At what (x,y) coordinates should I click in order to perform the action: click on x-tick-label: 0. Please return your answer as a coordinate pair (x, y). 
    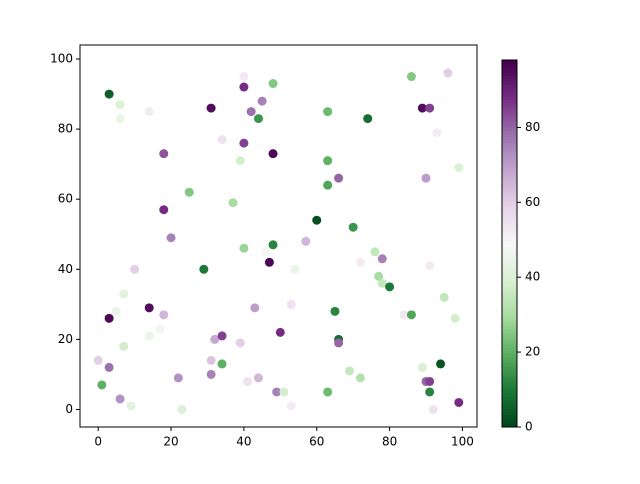
    Looking at the image, I should click on (98, 442).